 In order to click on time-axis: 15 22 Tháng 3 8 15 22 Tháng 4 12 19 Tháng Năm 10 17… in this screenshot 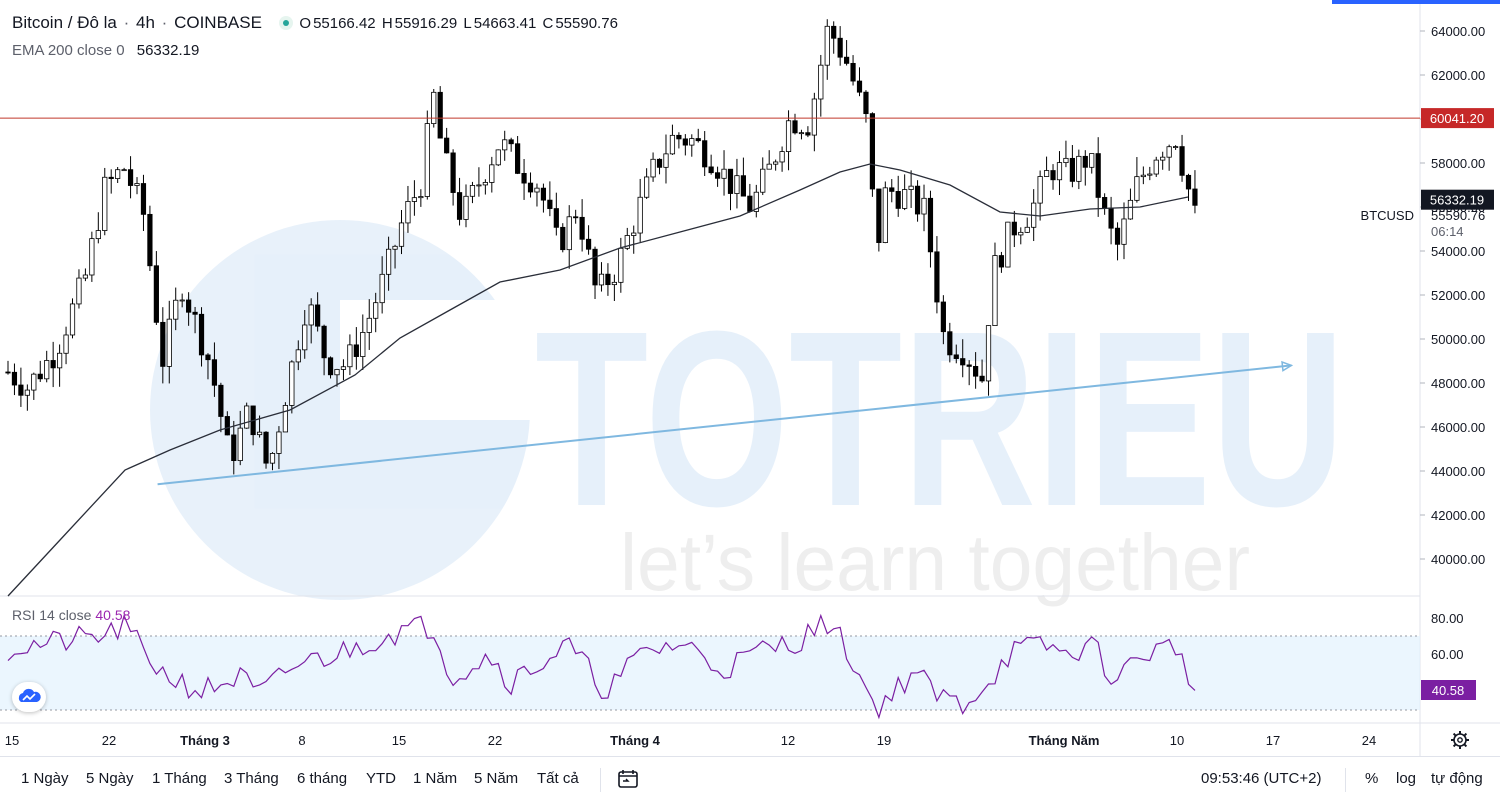, I will do `click(690, 740)`.